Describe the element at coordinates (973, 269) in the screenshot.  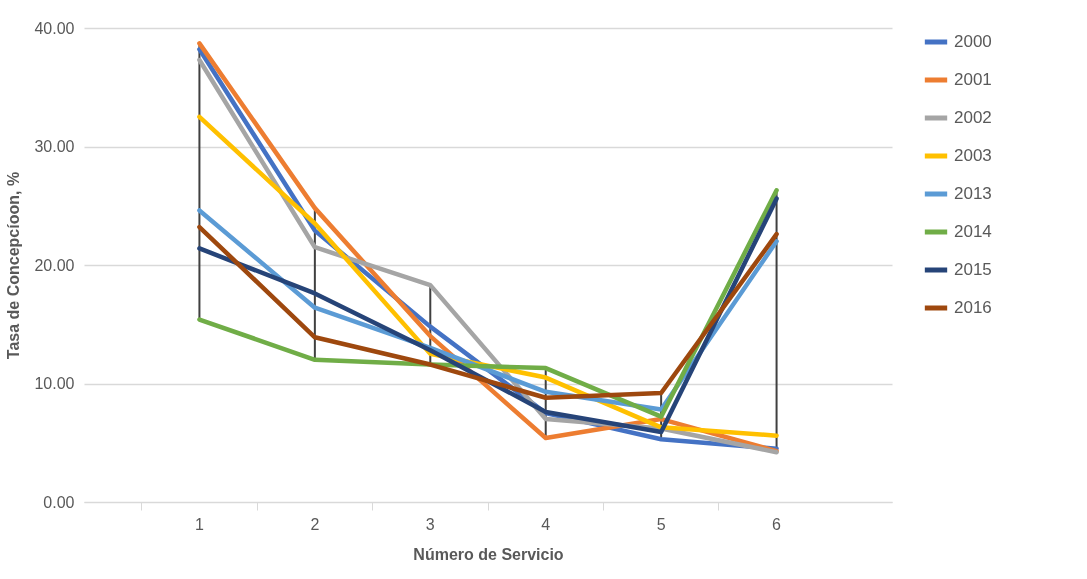
I see `legend-label: 2015` at that location.